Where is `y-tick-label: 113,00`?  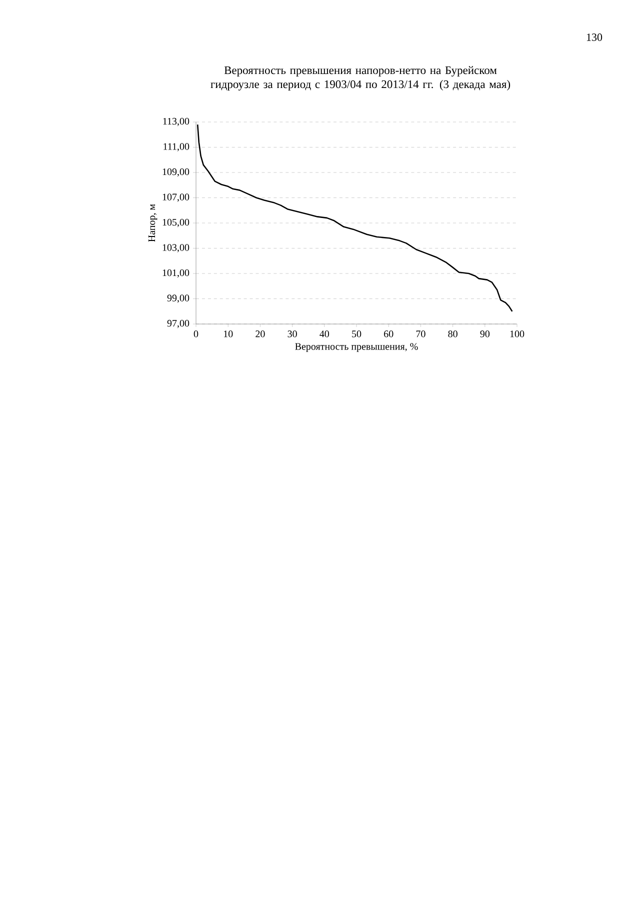
y-tick-label: 113,00 is located at coordinates (176, 122).